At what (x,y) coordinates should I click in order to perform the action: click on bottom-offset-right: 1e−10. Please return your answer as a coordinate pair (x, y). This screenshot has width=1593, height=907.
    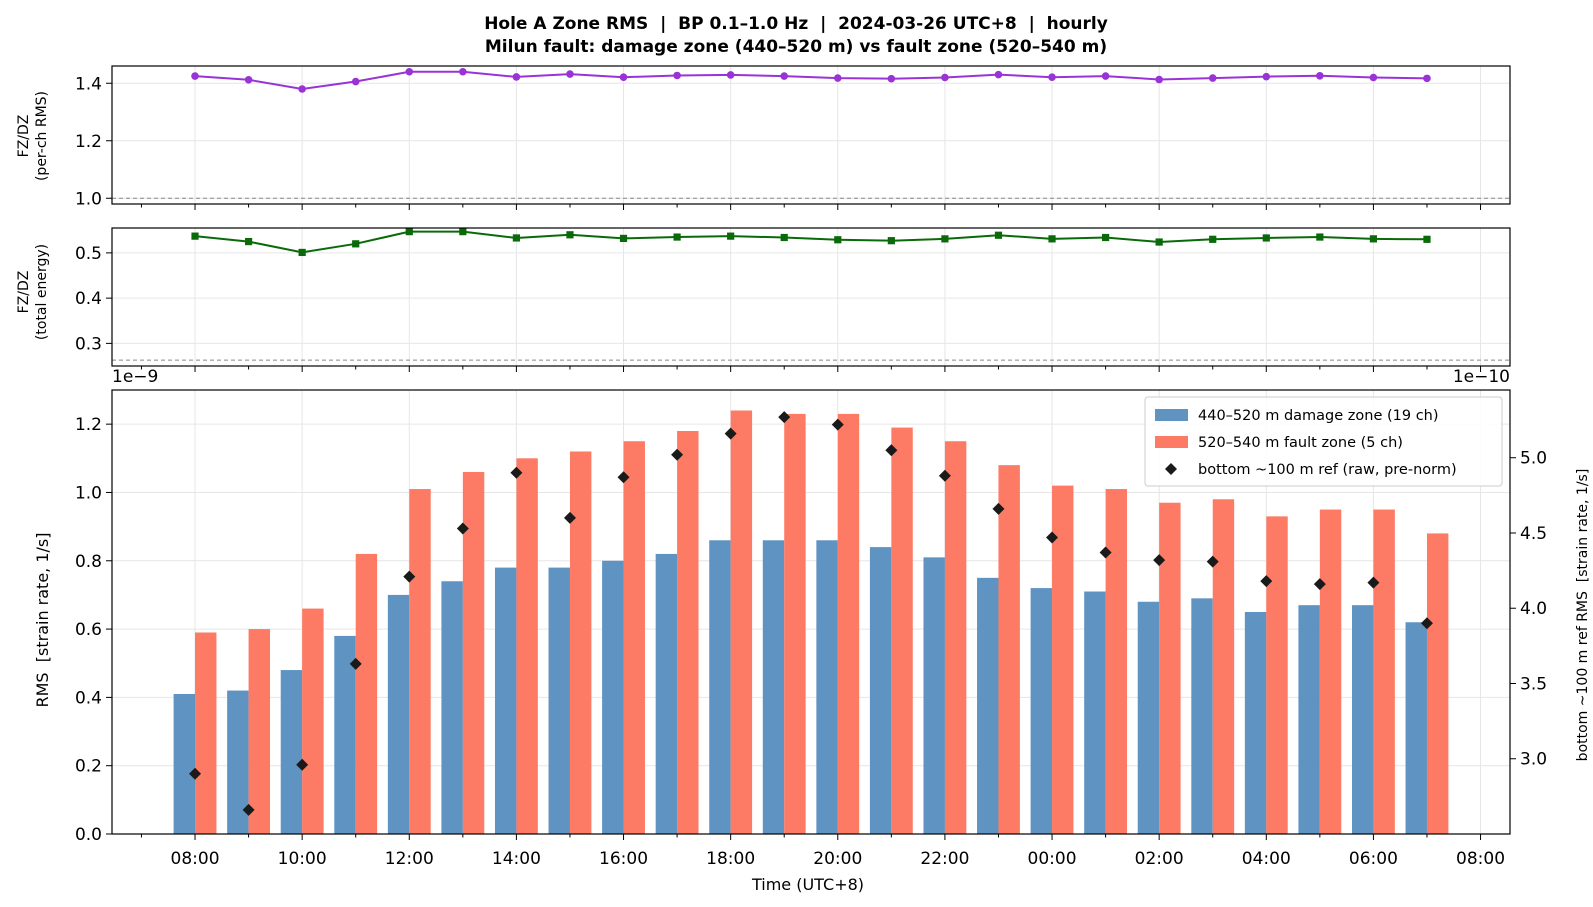
    Looking at the image, I should click on (1481, 377).